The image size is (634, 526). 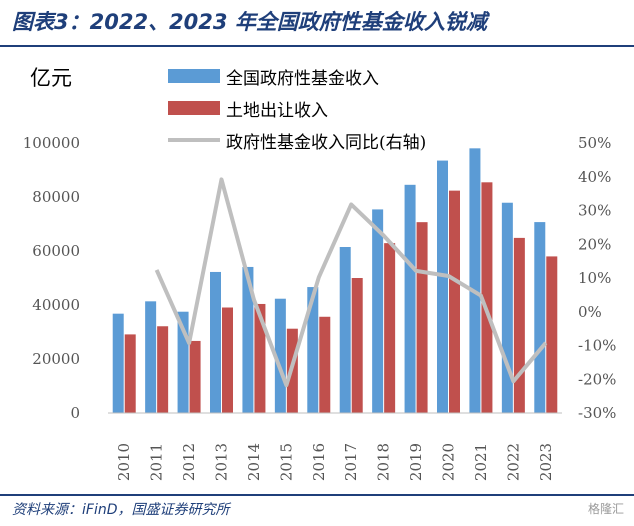 What do you see at coordinates (597, 346) in the screenshot?
I see `y-right-tick-label: -10%` at bounding box center [597, 346].